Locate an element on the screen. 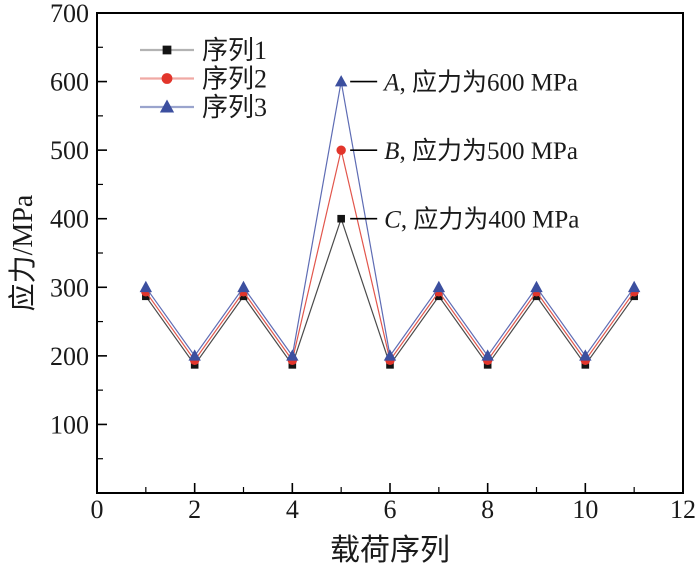 Image resolution: width=700 pixels, height=566 pixels. legend-item-序列3: 序列3 is located at coordinates (203, 107).